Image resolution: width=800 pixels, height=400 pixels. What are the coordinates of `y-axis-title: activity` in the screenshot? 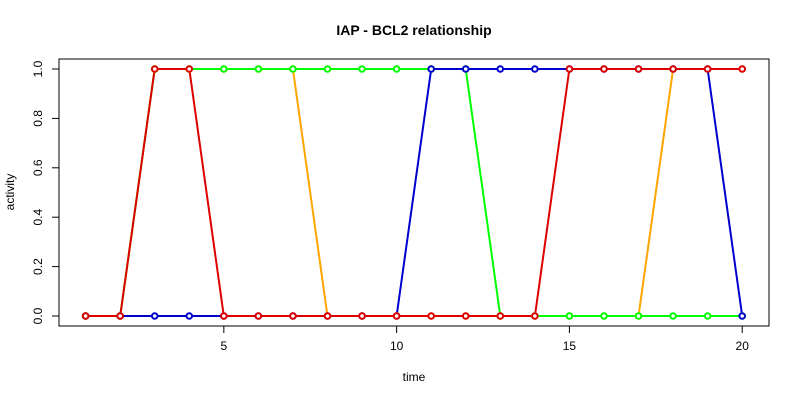 It's located at (10, 192).